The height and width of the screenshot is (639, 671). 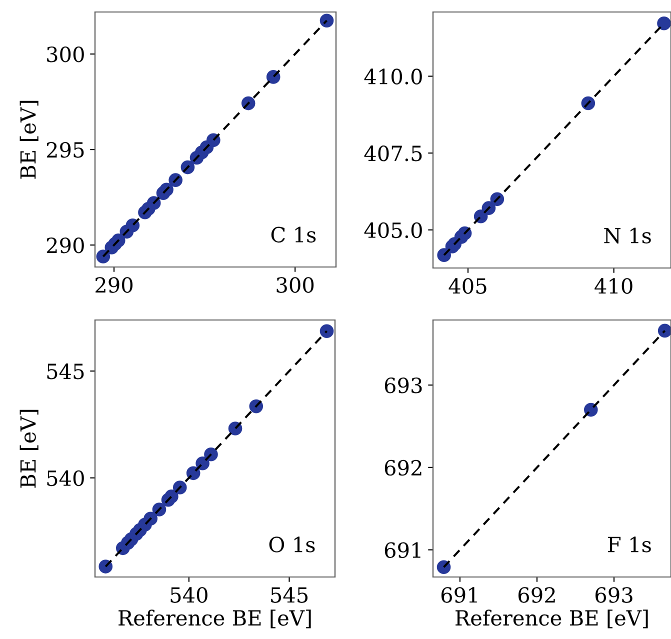 What do you see at coordinates (393, 154) in the screenshot?
I see `y-tick-label: 407.5` at bounding box center [393, 154].